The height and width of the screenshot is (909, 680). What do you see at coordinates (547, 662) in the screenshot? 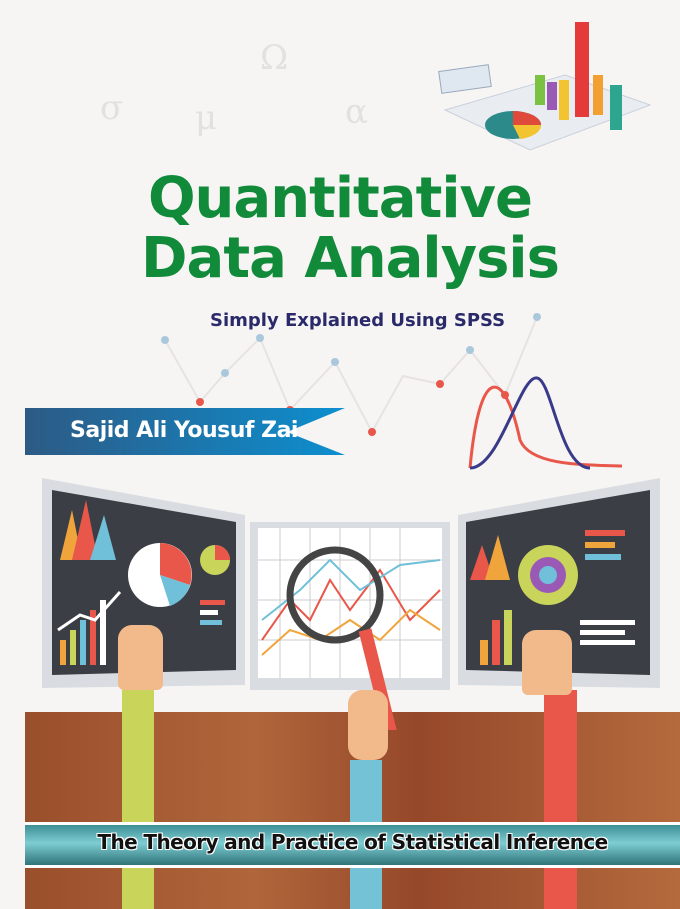
I see `right-hand` at bounding box center [547, 662].